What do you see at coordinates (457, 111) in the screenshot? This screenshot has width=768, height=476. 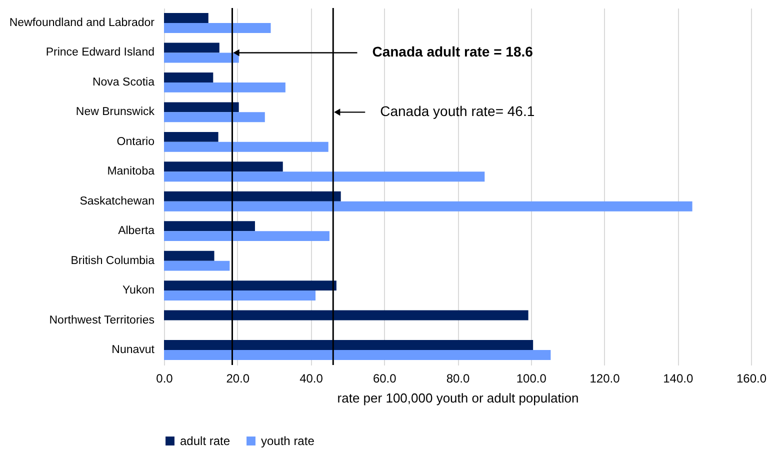 I see `annotation: Canada youth rate= 46.1` at bounding box center [457, 111].